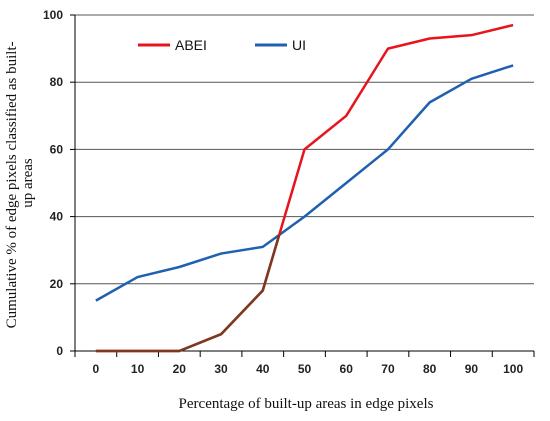 This screenshot has width=550, height=421. I want to click on legend-label-ui: UI, so click(299, 45).